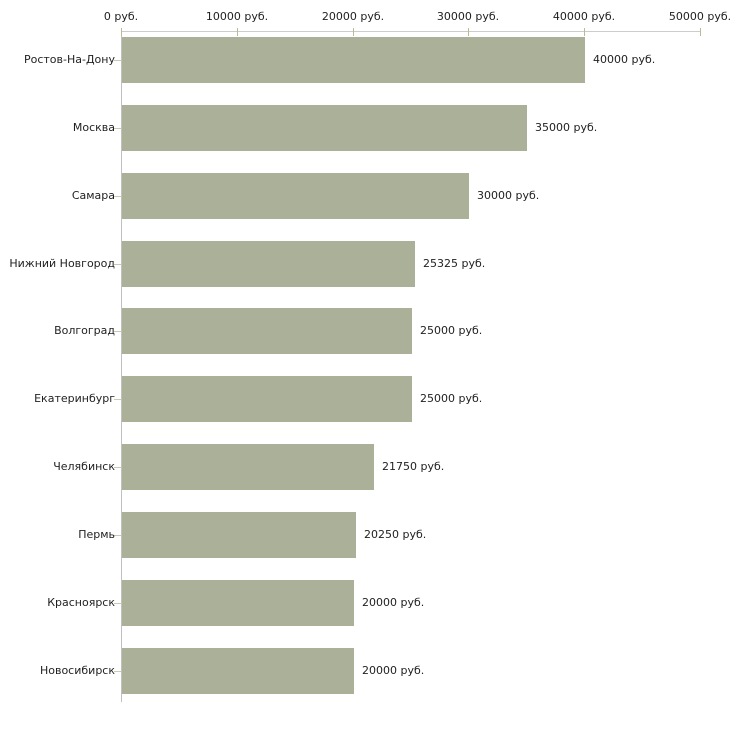 The image size is (730, 730). What do you see at coordinates (468, 16) in the screenshot?
I see `x-axis-tick-label: 30000 руб.` at bounding box center [468, 16].